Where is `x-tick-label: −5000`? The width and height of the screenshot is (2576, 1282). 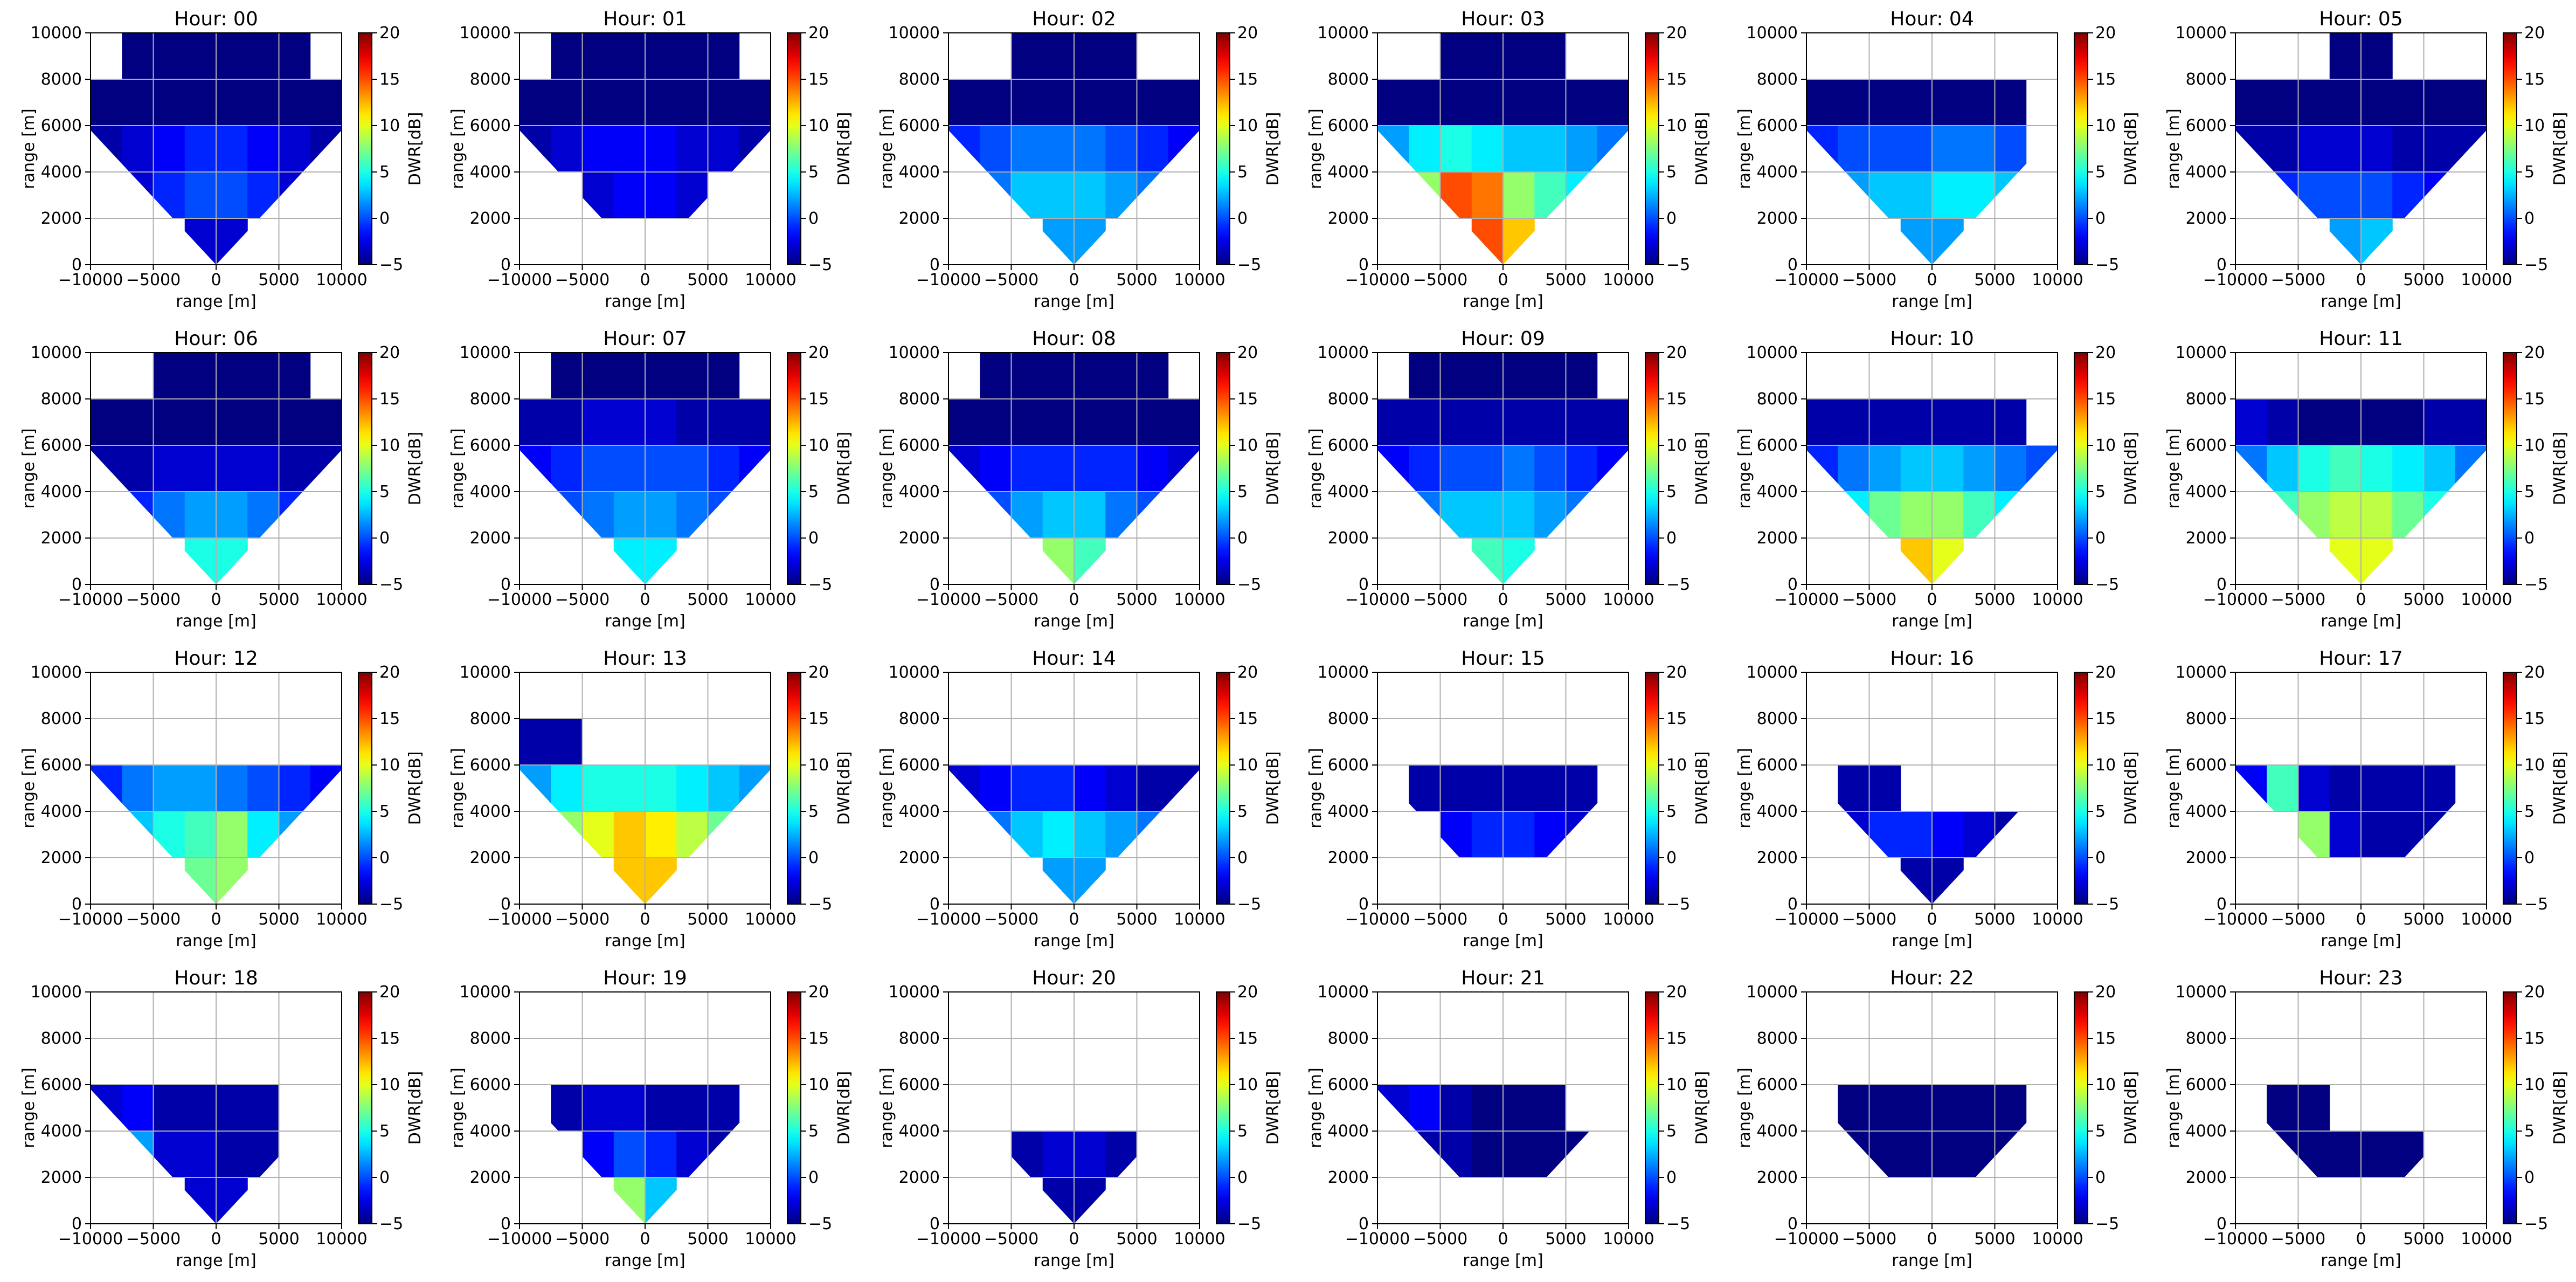 x-tick-label: −5000 is located at coordinates (2298, 919).